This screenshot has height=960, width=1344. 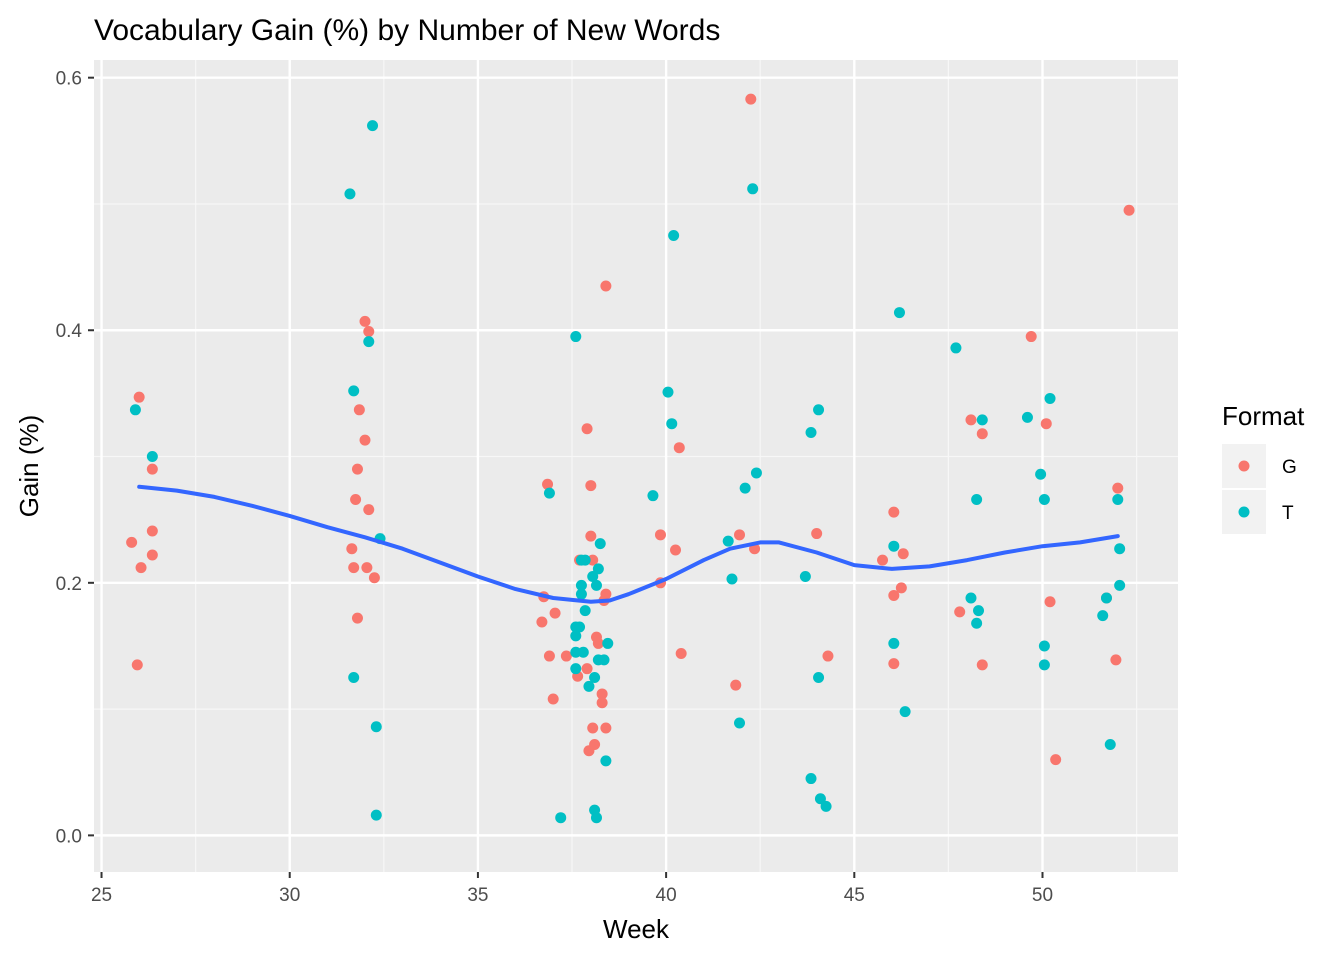 What do you see at coordinates (69, 584) in the screenshot?
I see `y-tick-label: 0.2` at bounding box center [69, 584].